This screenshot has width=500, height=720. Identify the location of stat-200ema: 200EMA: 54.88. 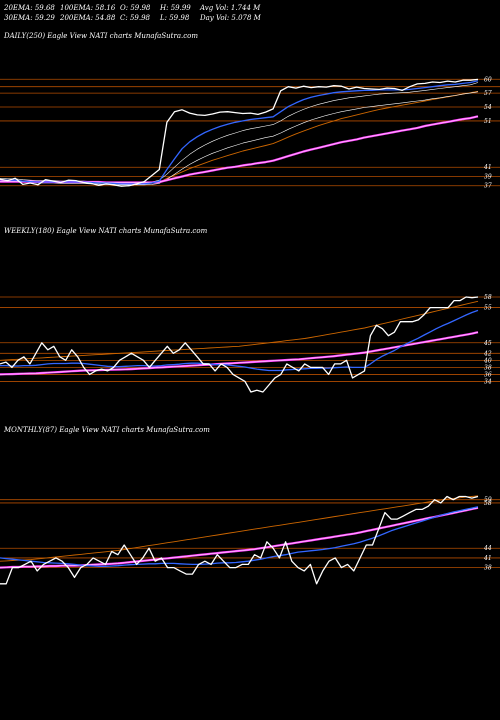
(87, 18).